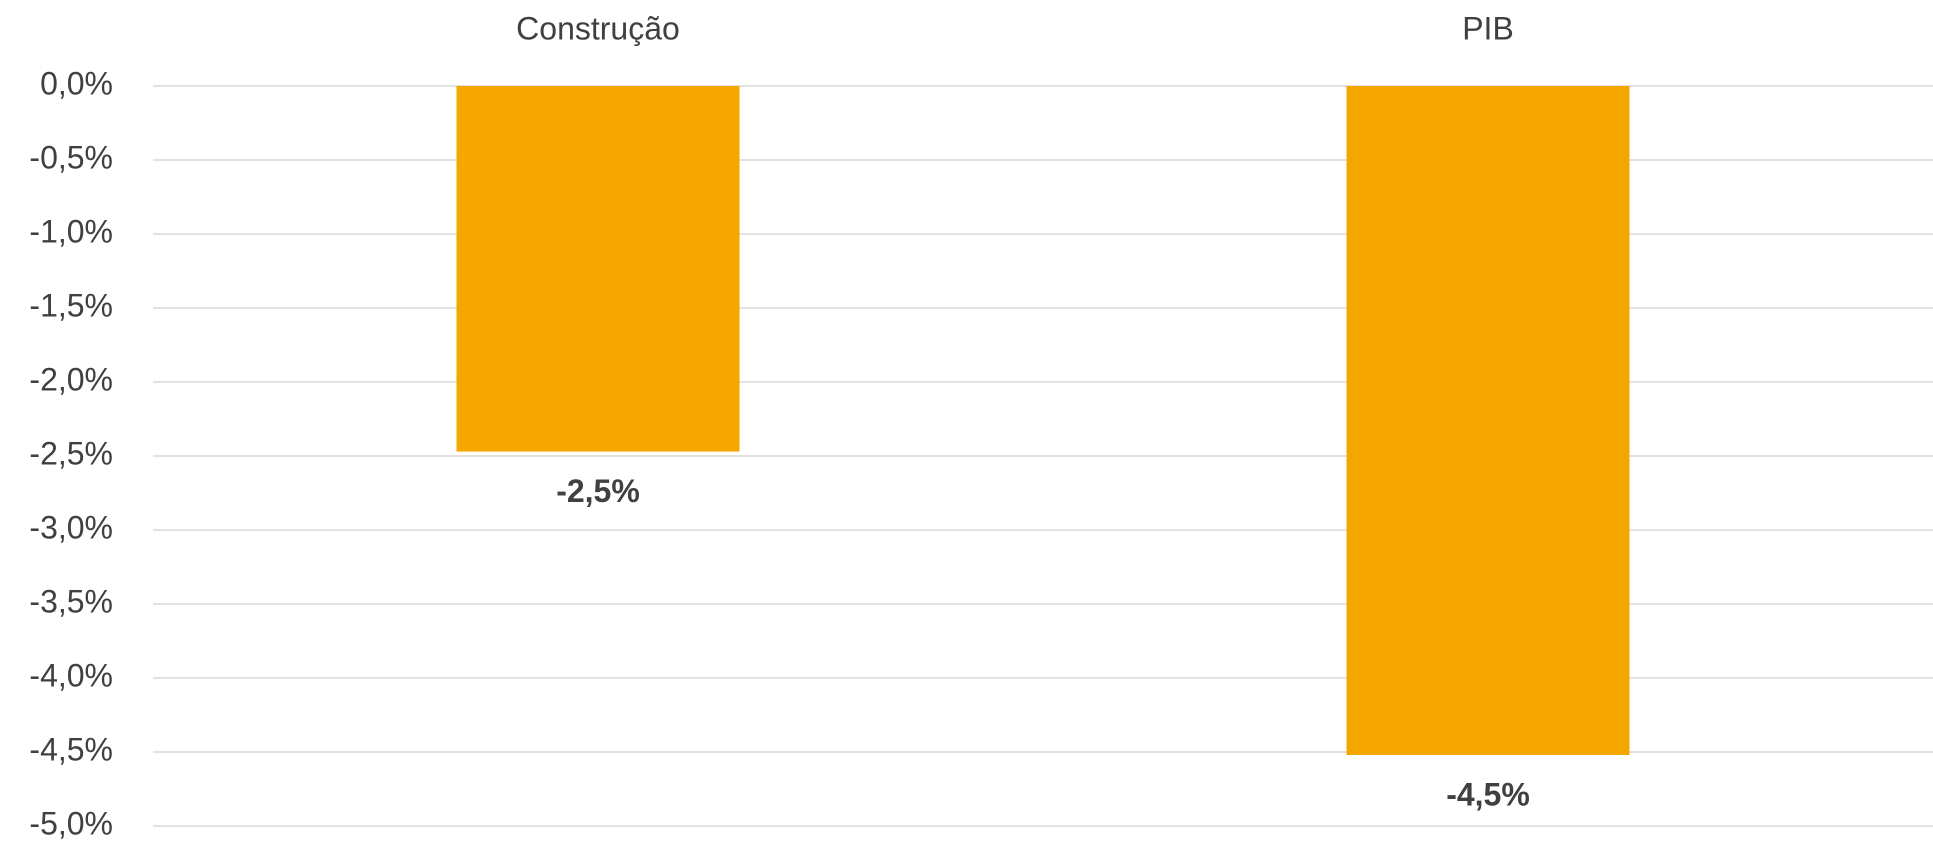 The image size is (1933, 846). Describe the element at coordinates (71, 675) in the screenshot. I see `y-tick-label: -4,0%` at that location.